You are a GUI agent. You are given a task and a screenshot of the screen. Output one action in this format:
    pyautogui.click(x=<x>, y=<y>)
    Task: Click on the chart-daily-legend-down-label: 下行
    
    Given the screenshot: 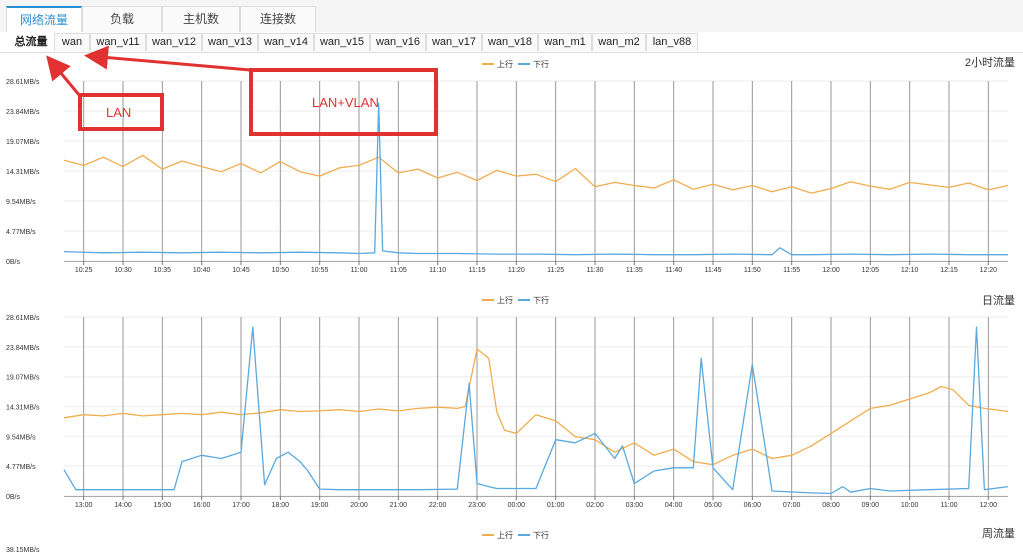 What is the action you would take?
    pyautogui.click(x=541, y=300)
    